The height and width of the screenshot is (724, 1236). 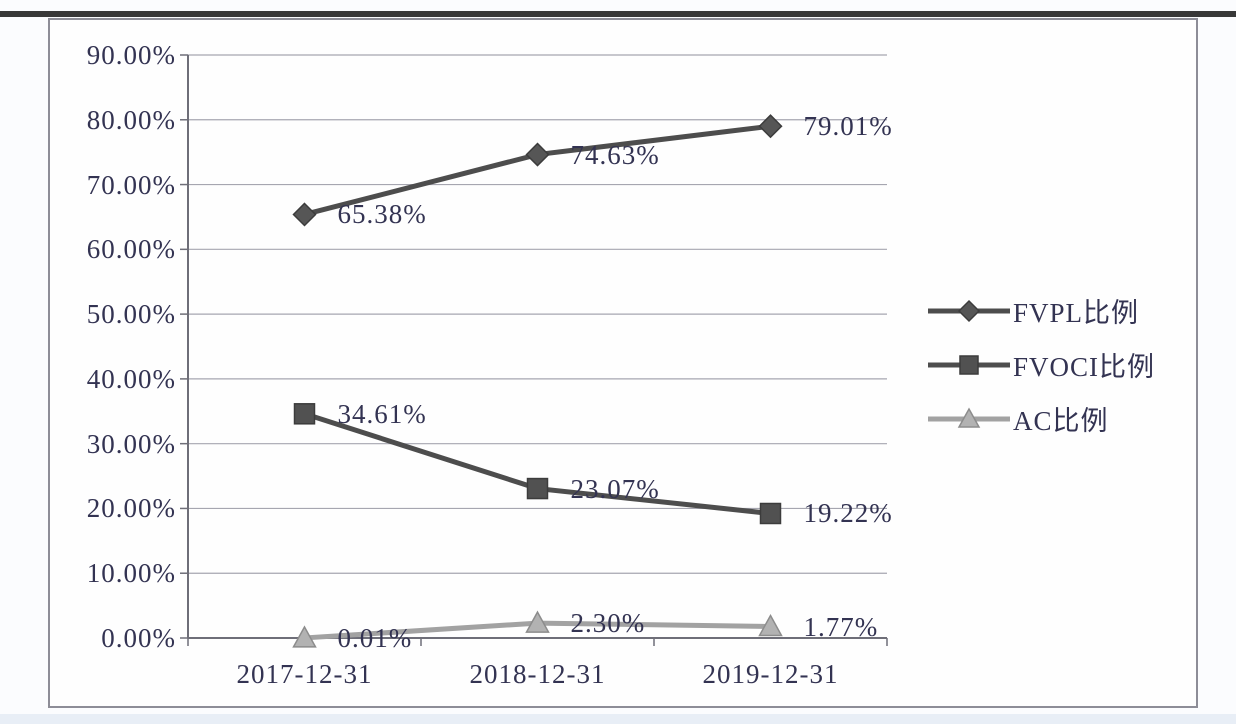 I want to click on legend-item-ac: AC比例, so click(x=1041, y=418).